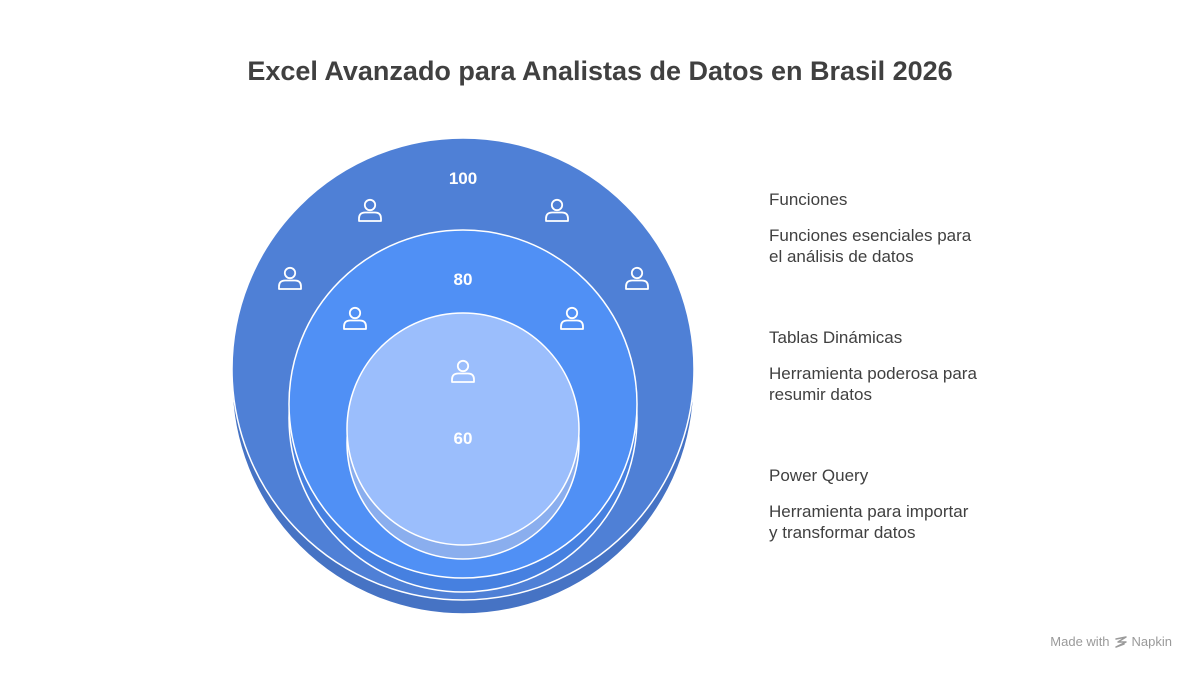  What do you see at coordinates (1080, 641) in the screenshot?
I see `watermark-prefix: Made with` at bounding box center [1080, 641].